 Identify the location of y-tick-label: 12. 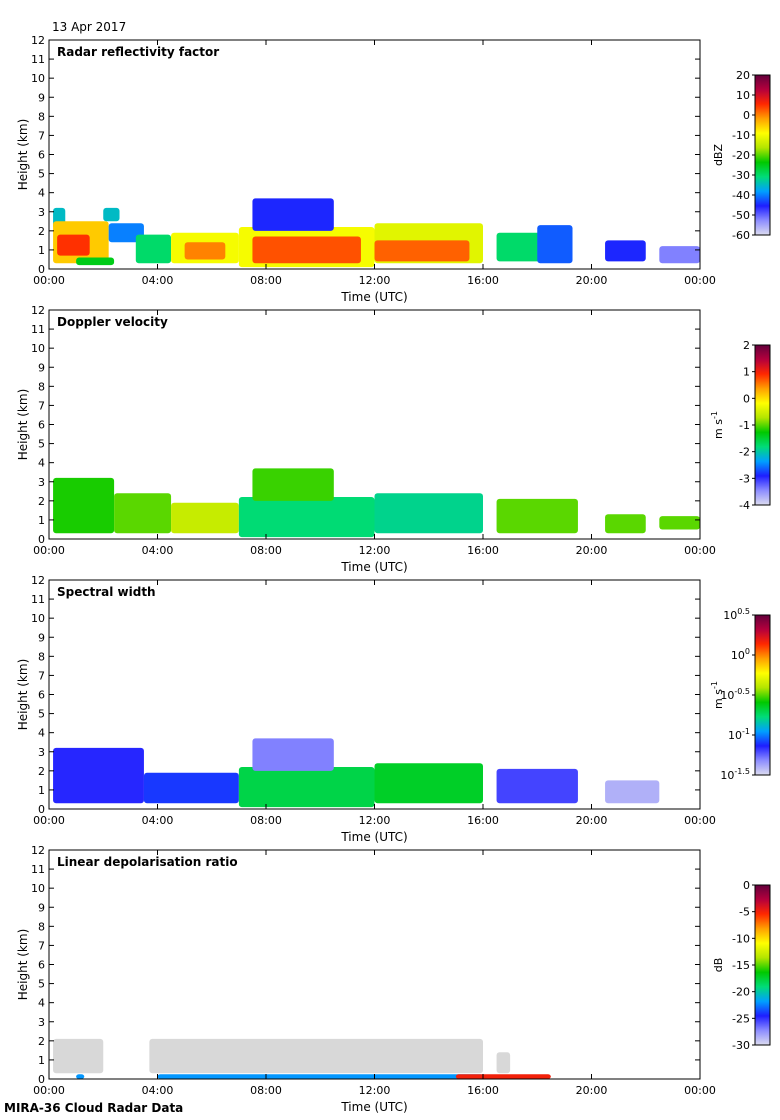
(38, 310).